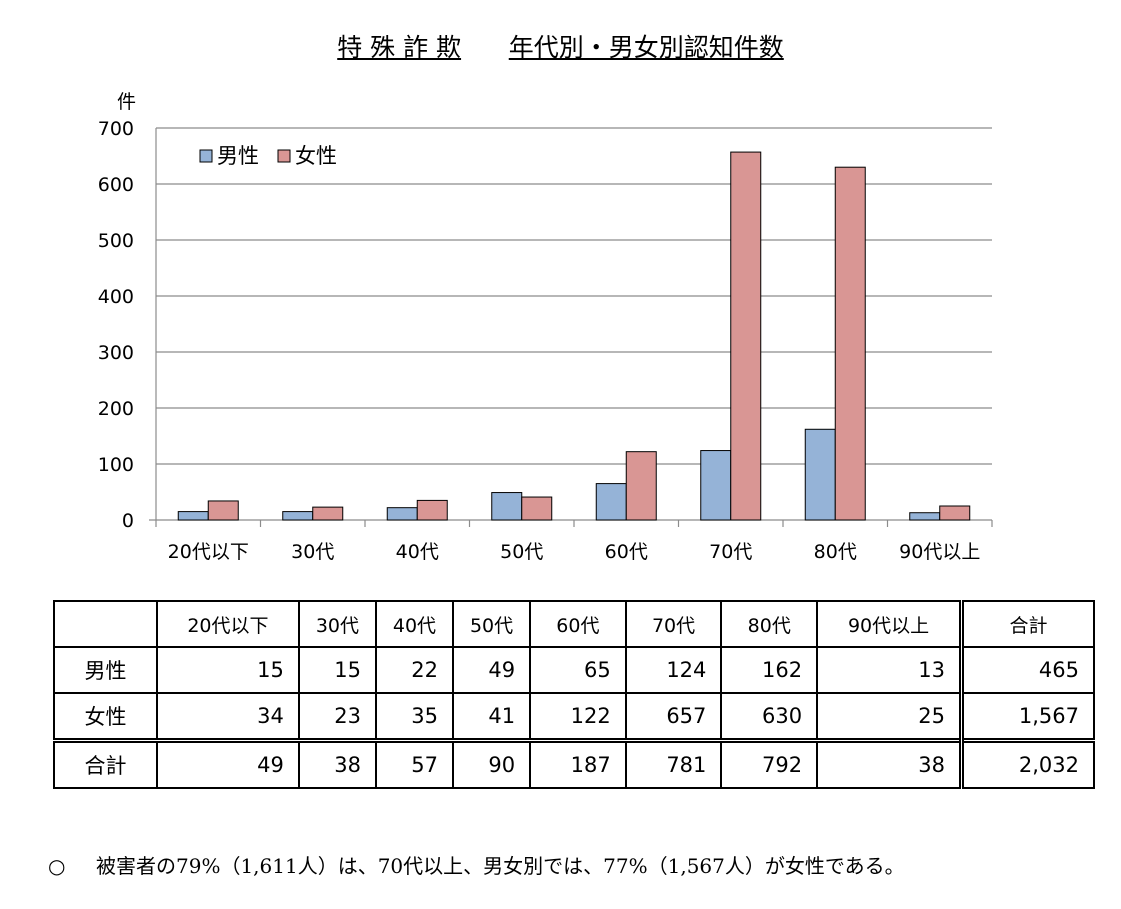 The width and height of the screenshot is (1121, 909). I want to click on table-cell: 22, so click(414, 670).